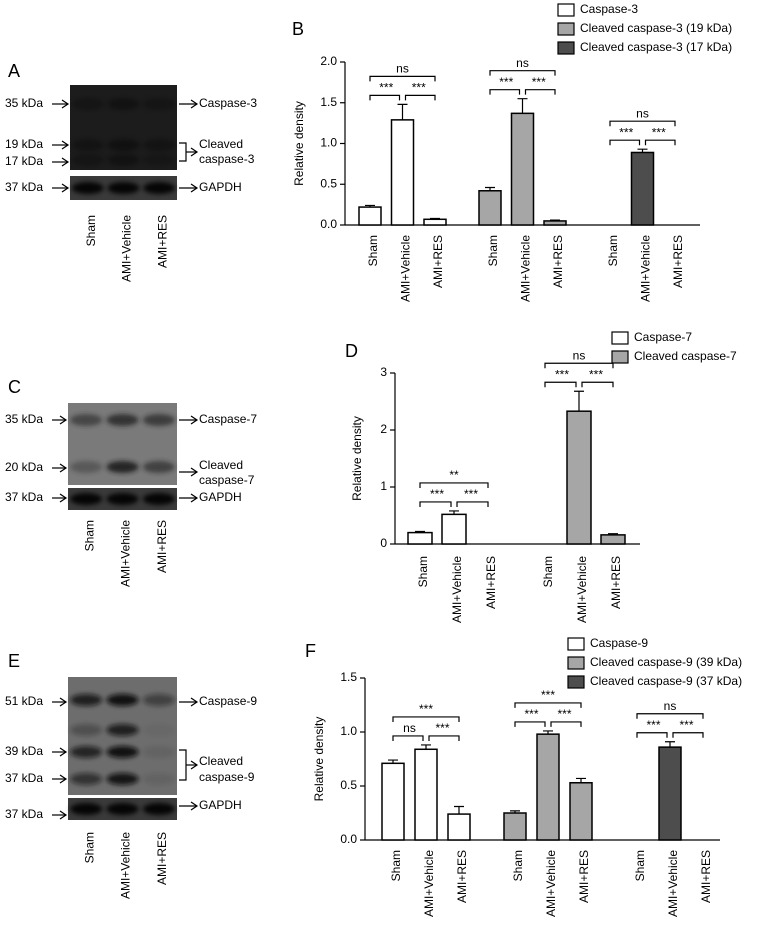 The height and width of the screenshot is (925, 765). What do you see at coordinates (220, 187) in the screenshot?
I see `target-label: GAPDH` at bounding box center [220, 187].